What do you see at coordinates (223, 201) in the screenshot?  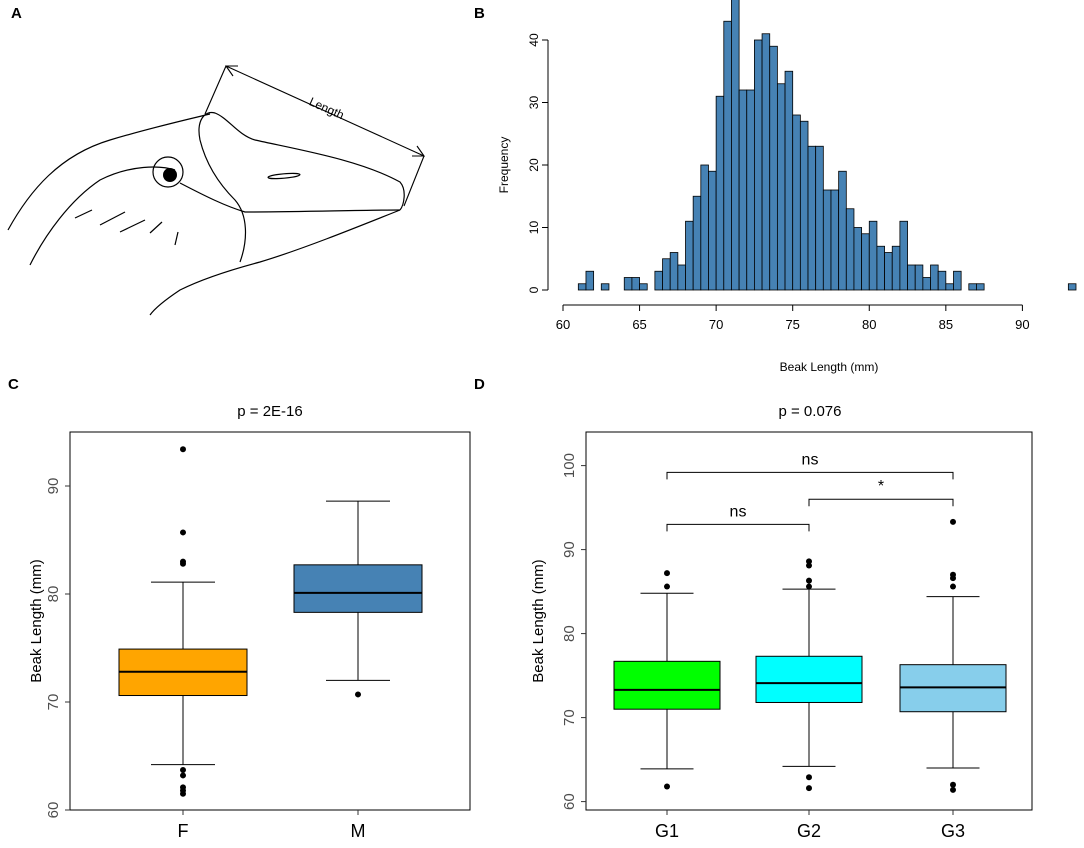 I see `face-line` at bounding box center [223, 201].